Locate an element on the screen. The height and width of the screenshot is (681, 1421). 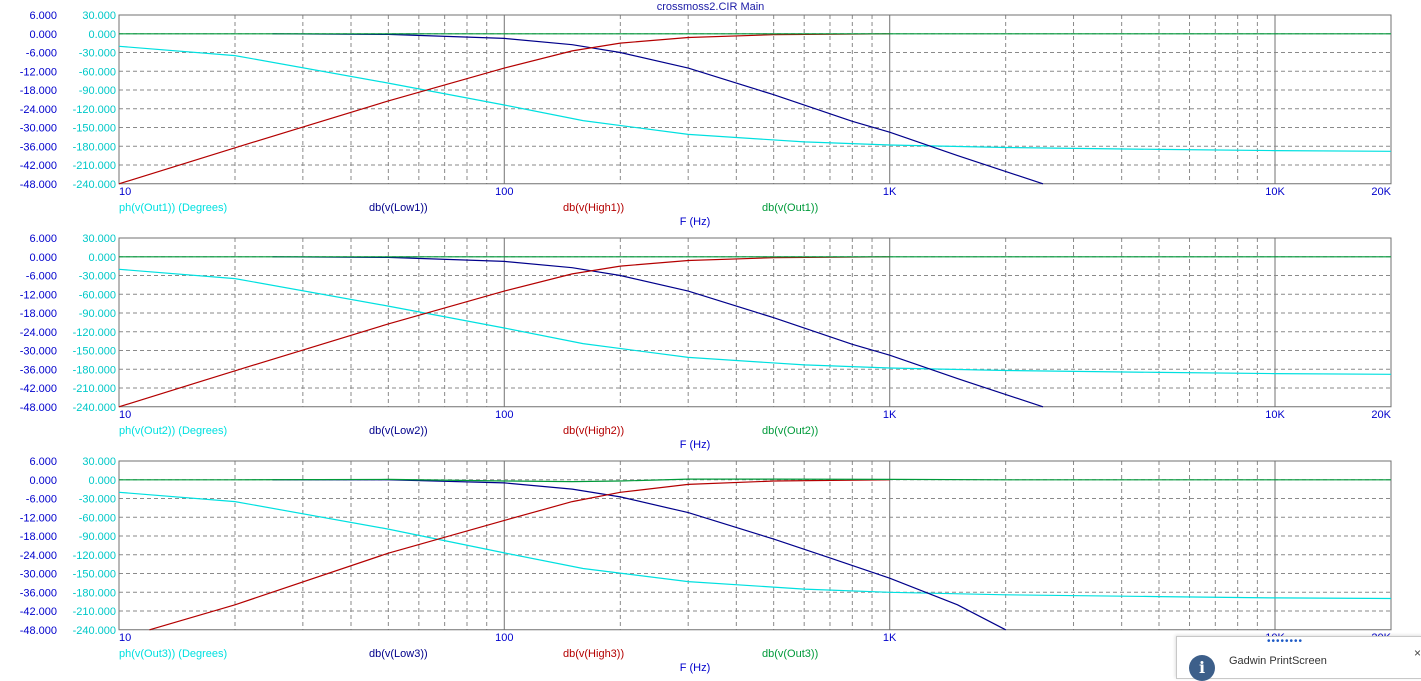
legend-entry: ph(v(Out2)) (Degrees) is located at coordinates (173, 431).